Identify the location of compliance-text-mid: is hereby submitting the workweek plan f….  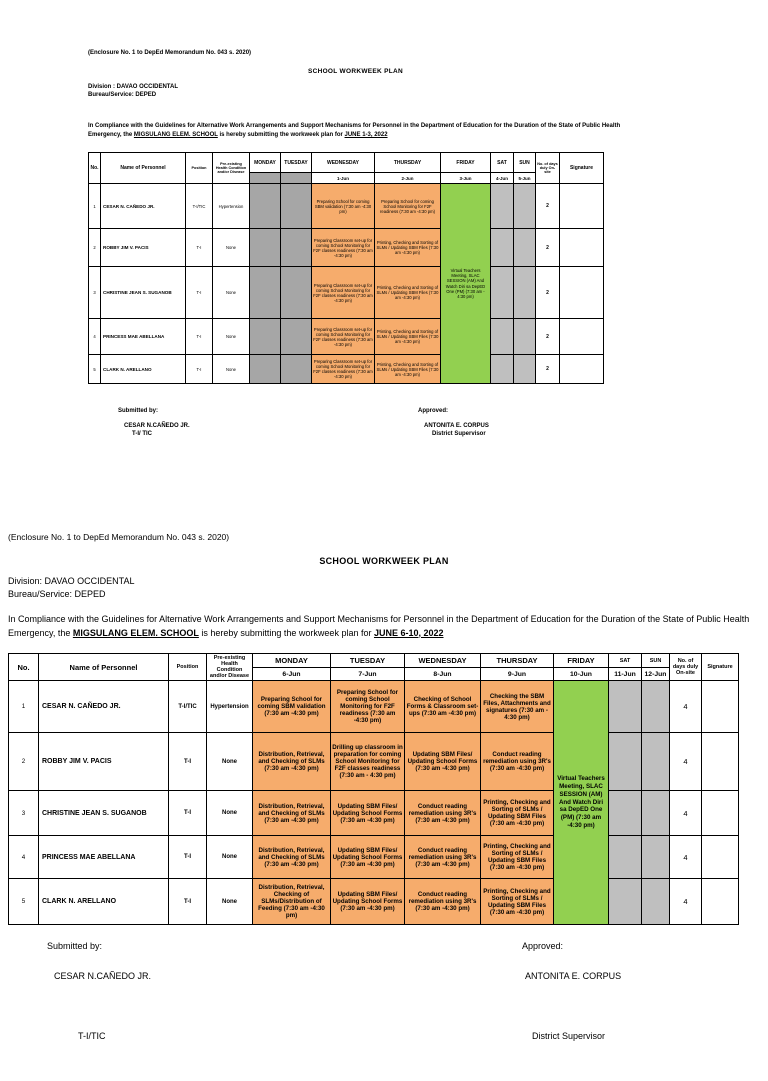
(281, 135).